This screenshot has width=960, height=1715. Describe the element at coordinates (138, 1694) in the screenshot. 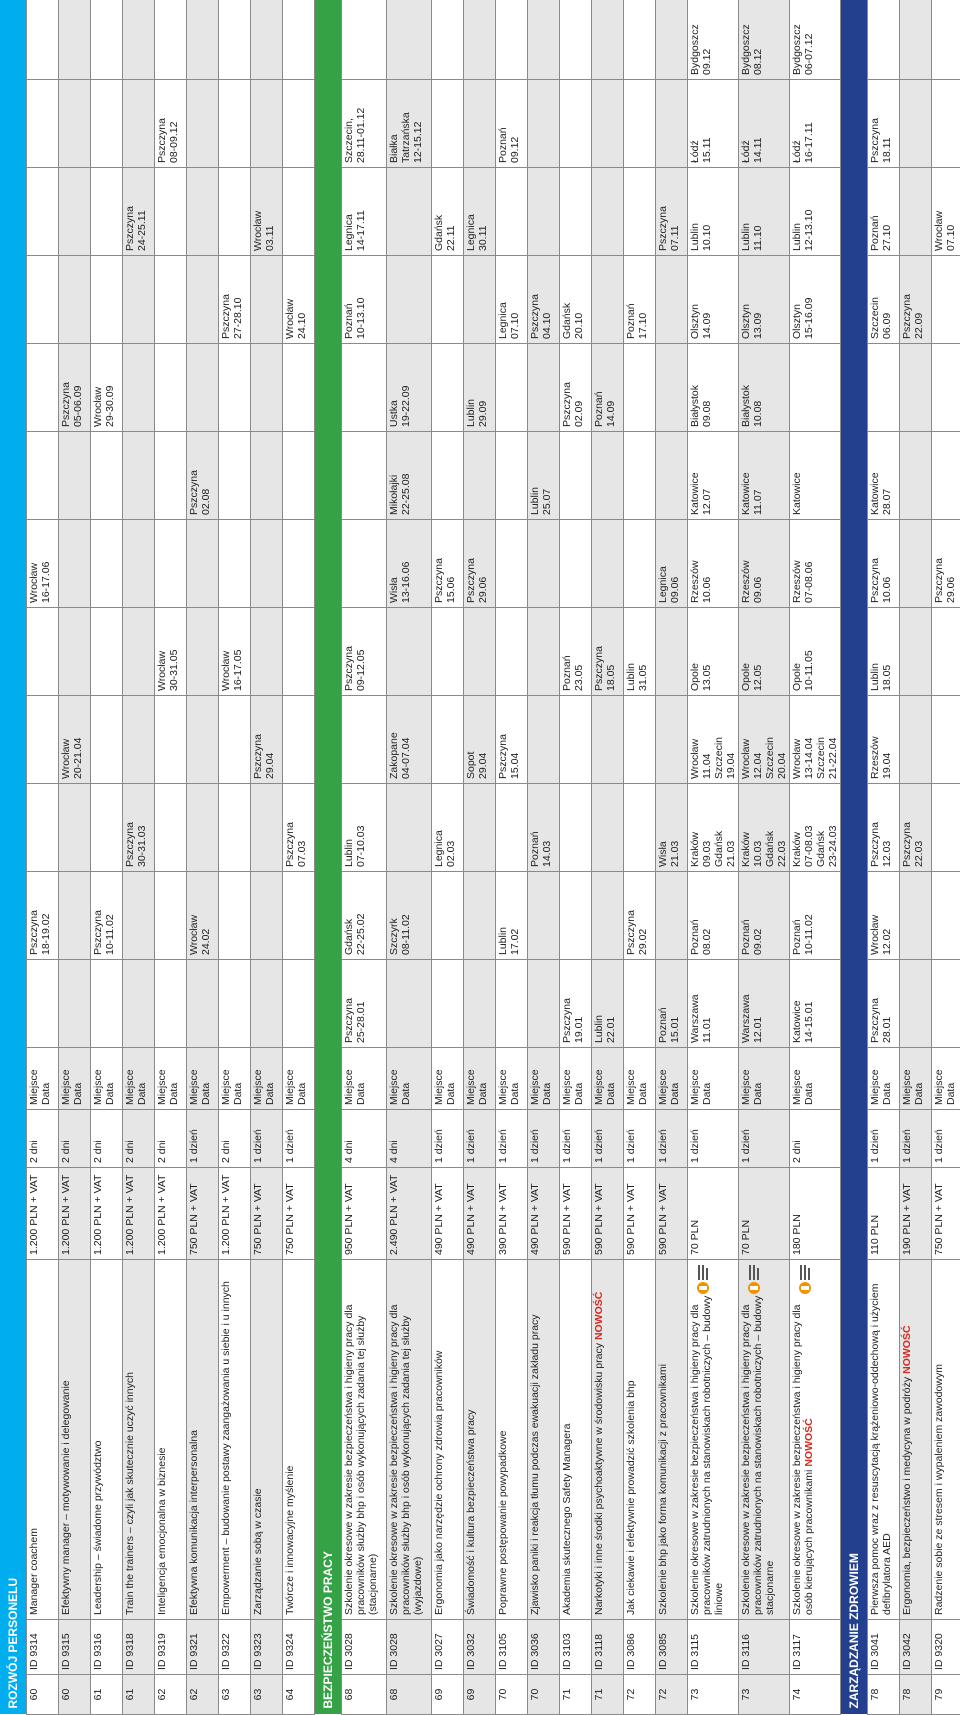

I see `page-number: 61` at that location.